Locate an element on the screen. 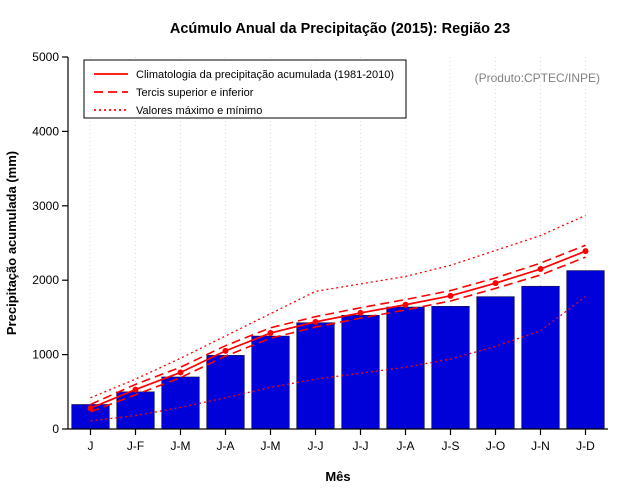 Image resolution: width=640 pixels, height=500 pixels. producer-annotation: (Produto:CPTEC/INPE) is located at coordinates (537, 78).